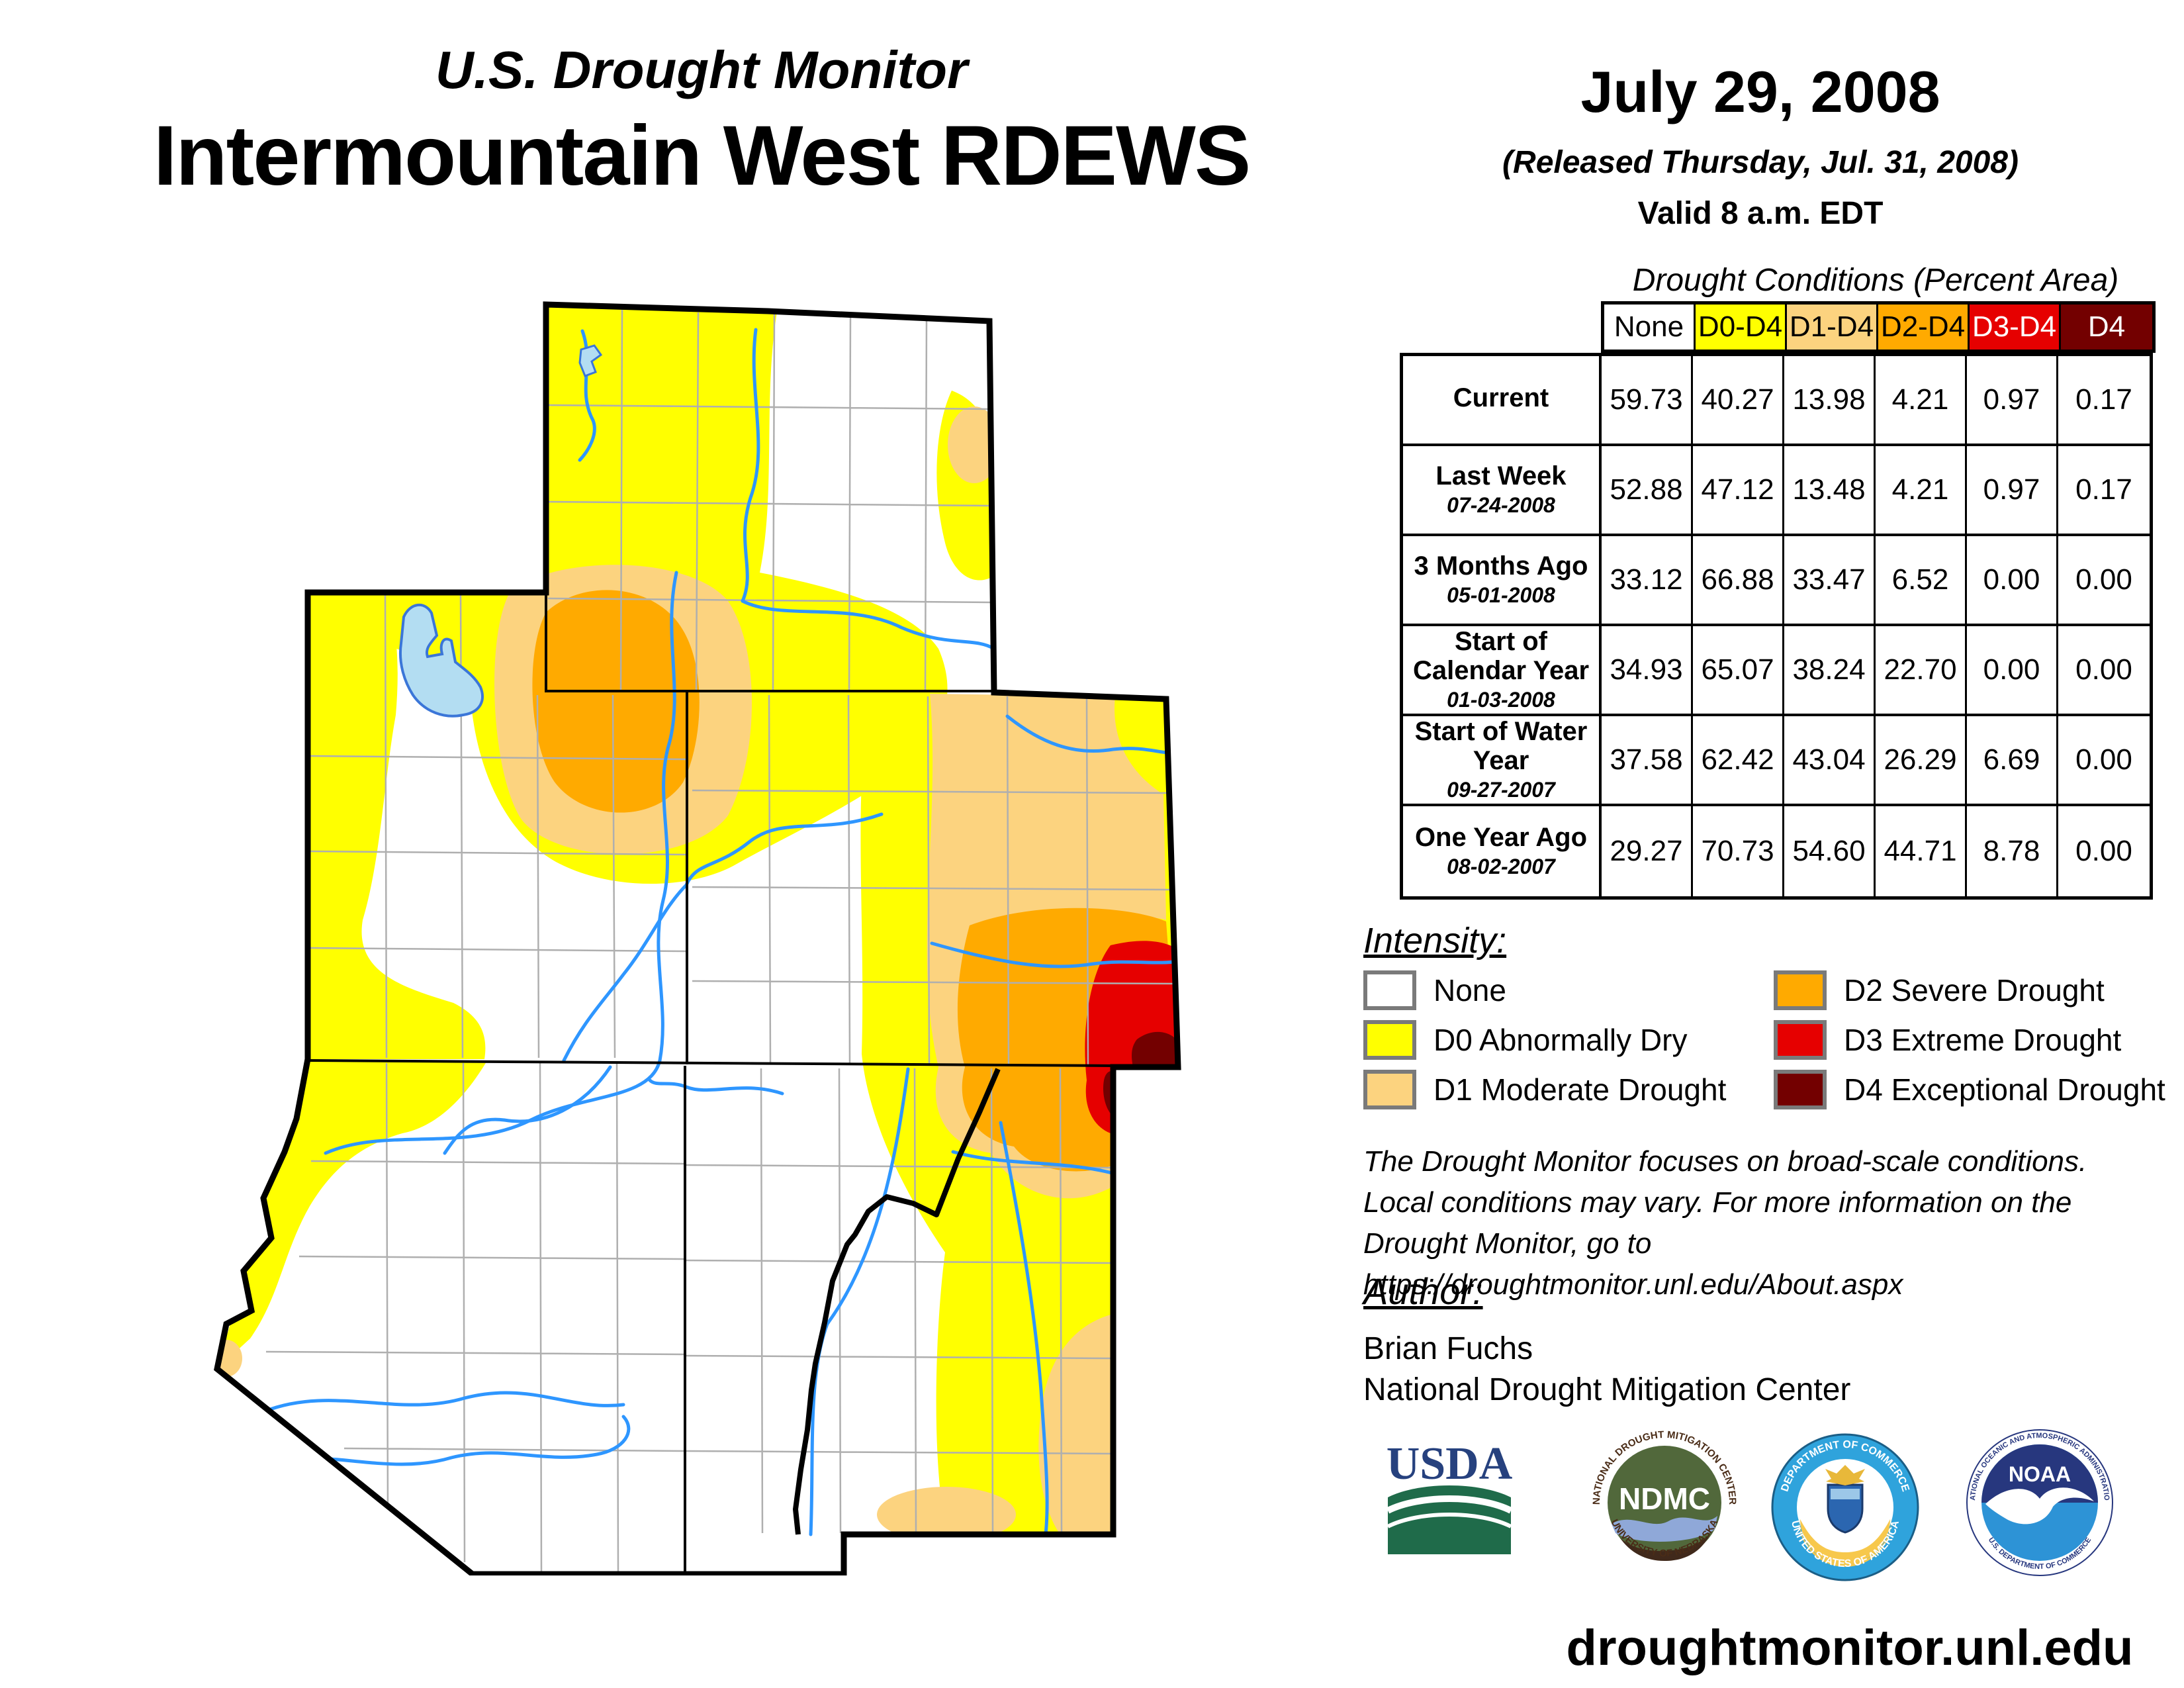 Image resolution: width=2184 pixels, height=1688 pixels. What do you see at coordinates (1389, 1040) in the screenshot?
I see `d0-swatch-icon` at bounding box center [1389, 1040].